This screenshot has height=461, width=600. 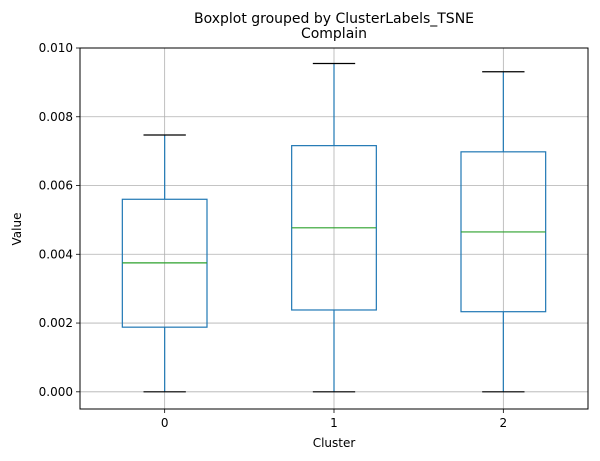 I want to click on y-tick-label: 0.008, so click(x=56, y=117).